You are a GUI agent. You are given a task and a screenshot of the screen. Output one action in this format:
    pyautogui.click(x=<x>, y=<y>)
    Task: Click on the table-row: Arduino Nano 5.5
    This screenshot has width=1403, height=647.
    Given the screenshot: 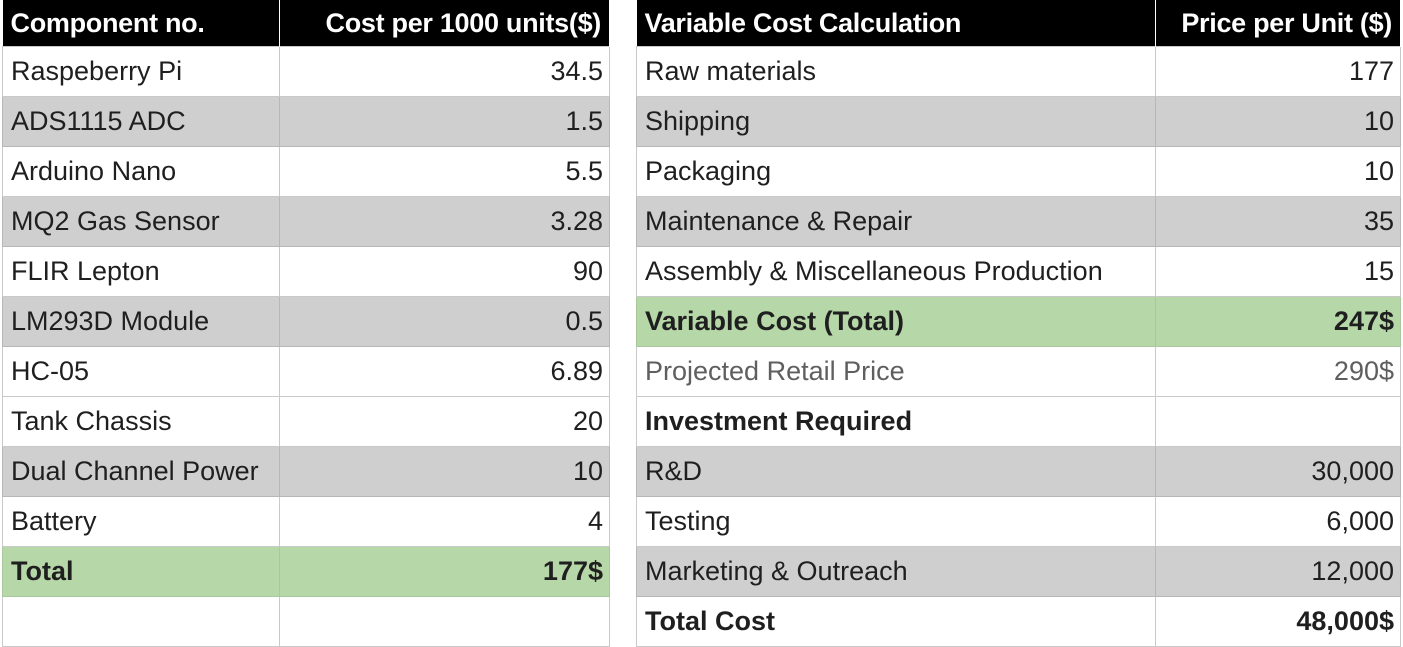 What is the action you would take?
    pyautogui.click(x=306, y=171)
    